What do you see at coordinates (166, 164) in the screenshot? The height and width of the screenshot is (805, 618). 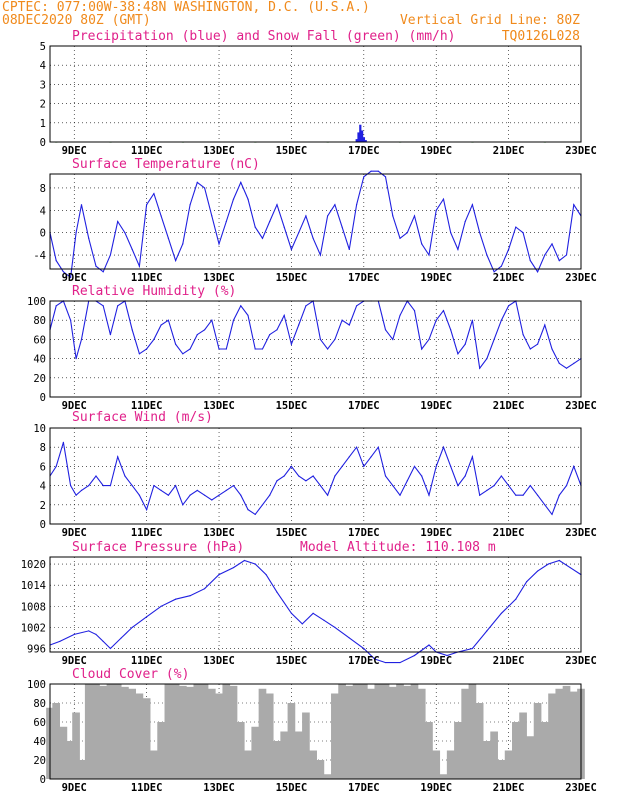 I see `temp-title: Surface Temperature (nC)` at bounding box center [166, 164].